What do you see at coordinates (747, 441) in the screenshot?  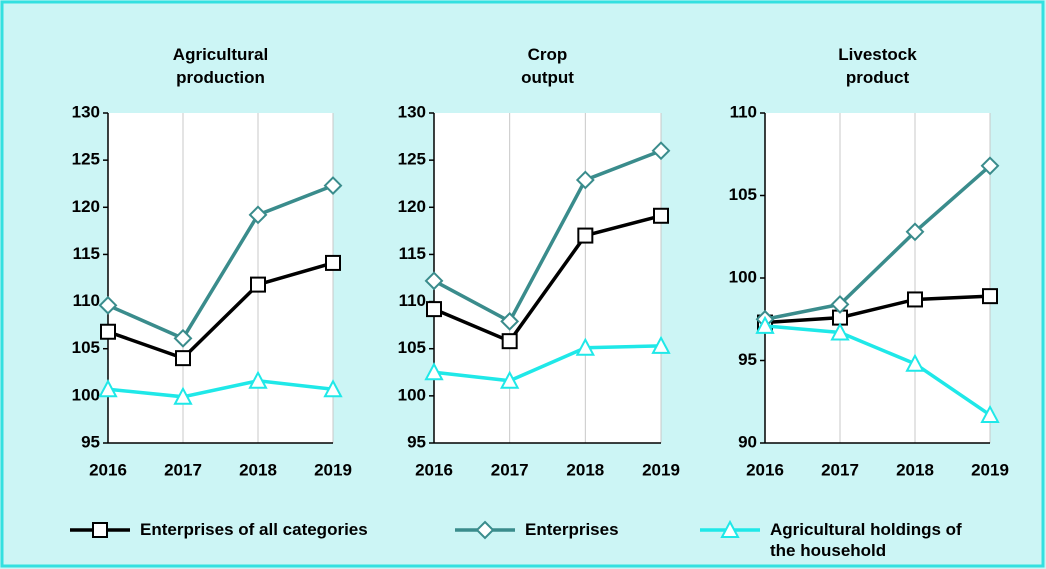 I see `y-tick-label: 90` at bounding box center [747, 441].